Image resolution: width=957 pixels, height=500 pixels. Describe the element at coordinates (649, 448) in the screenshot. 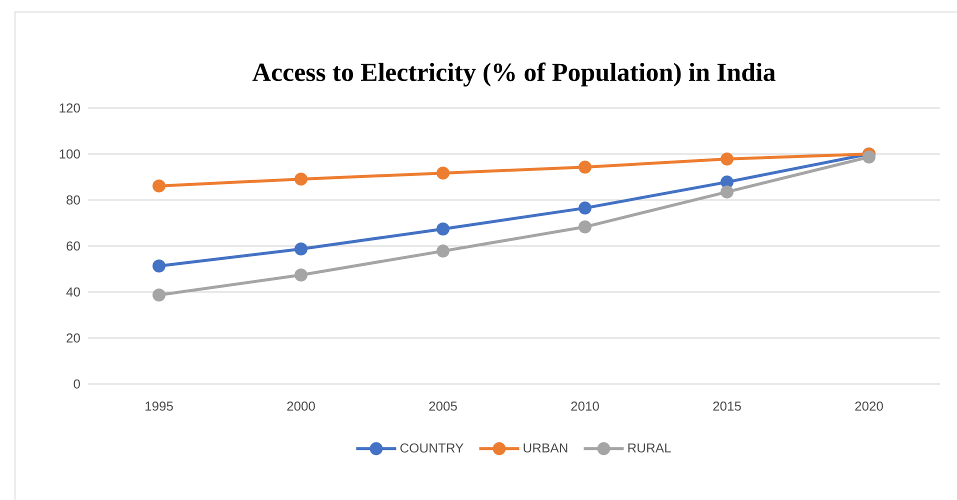

I see `legend-label: RURAL` at that location.